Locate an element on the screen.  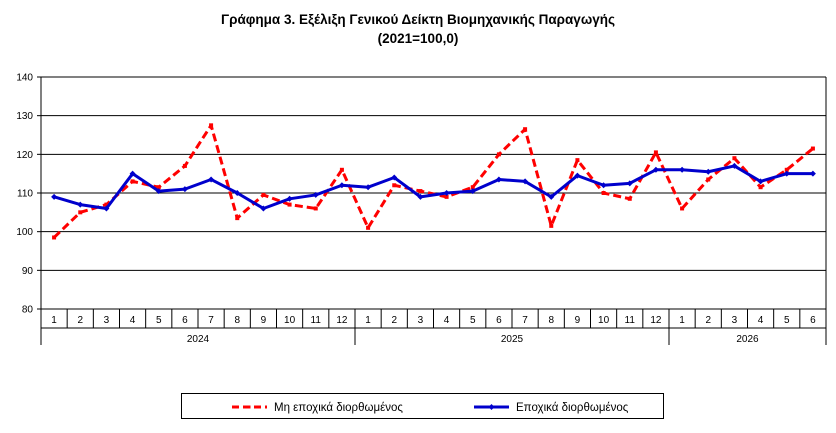
x-tick-label: 9 is located at coordinates (578, 320).